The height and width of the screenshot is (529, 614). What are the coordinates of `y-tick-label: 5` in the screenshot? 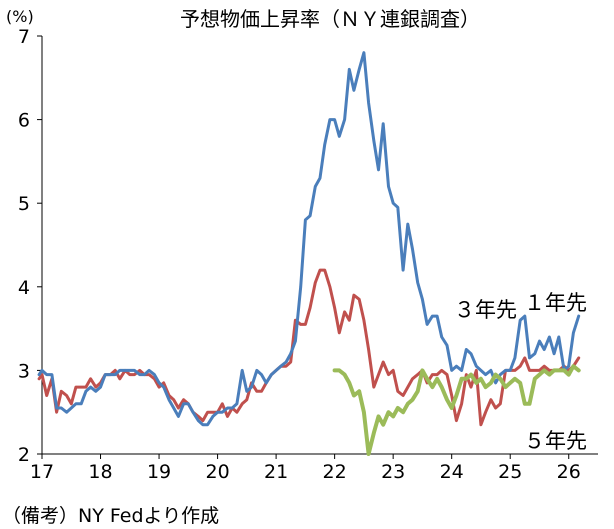 It's located at (24, 204).